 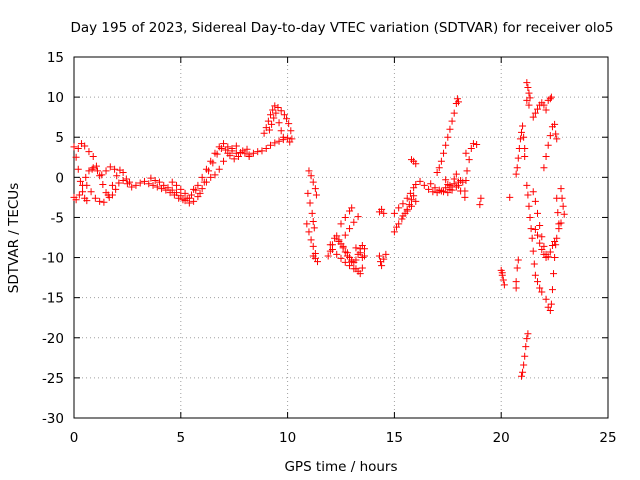 What do you see at coordinates (59, 138) in the screenshot?
I see `y-tick-label: 5` at bounding box center [59, 138].